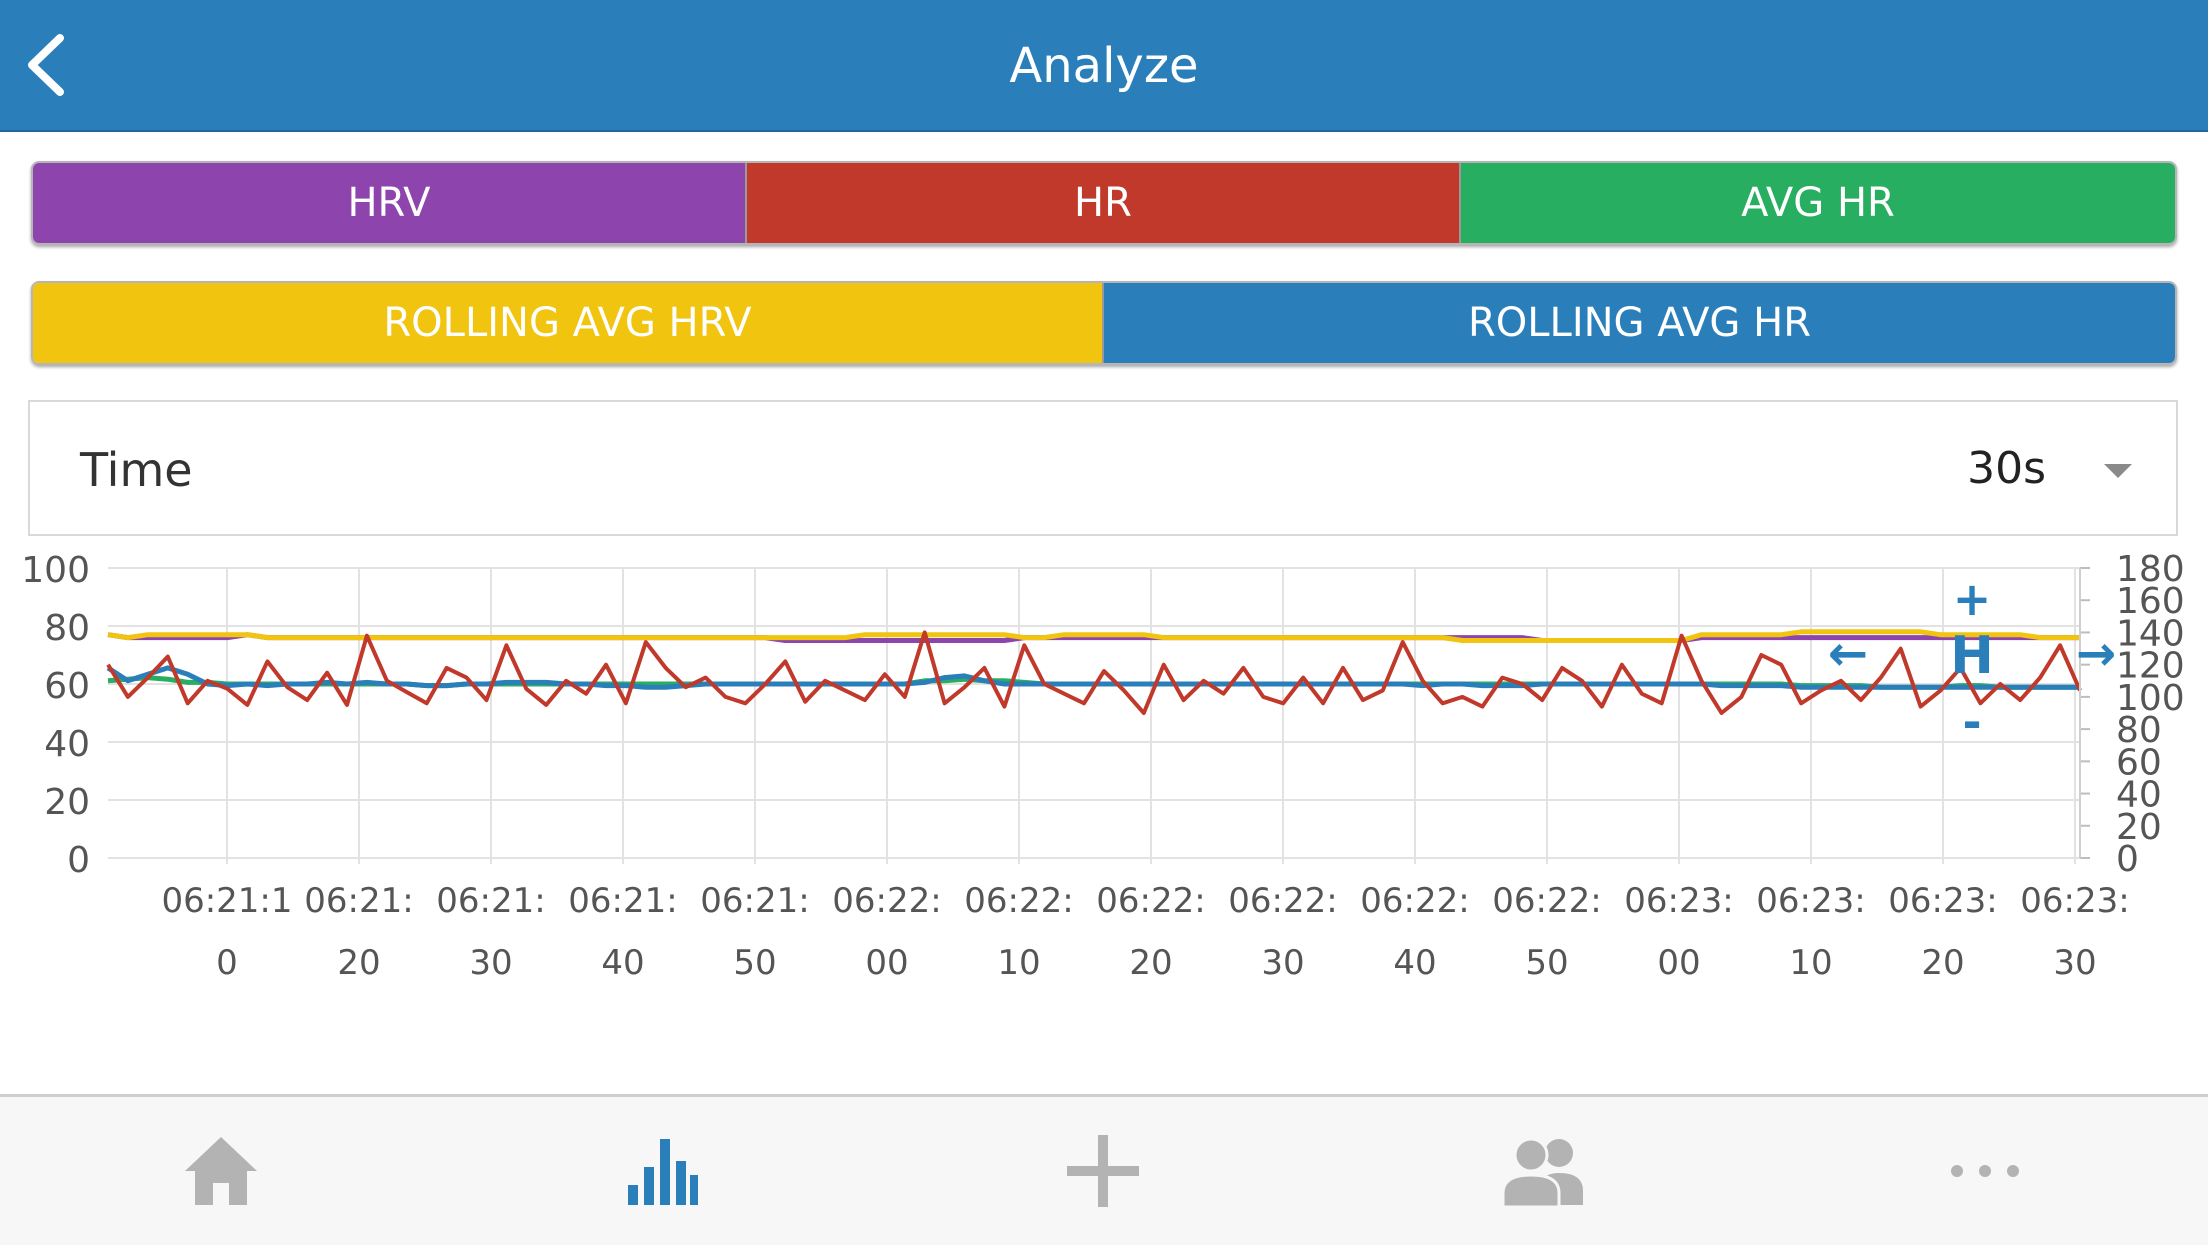  What do you see at coordinates (67, 628) in the screenshot?
I see `y-left-tick-label: 80` at bounding box center [67, 628].